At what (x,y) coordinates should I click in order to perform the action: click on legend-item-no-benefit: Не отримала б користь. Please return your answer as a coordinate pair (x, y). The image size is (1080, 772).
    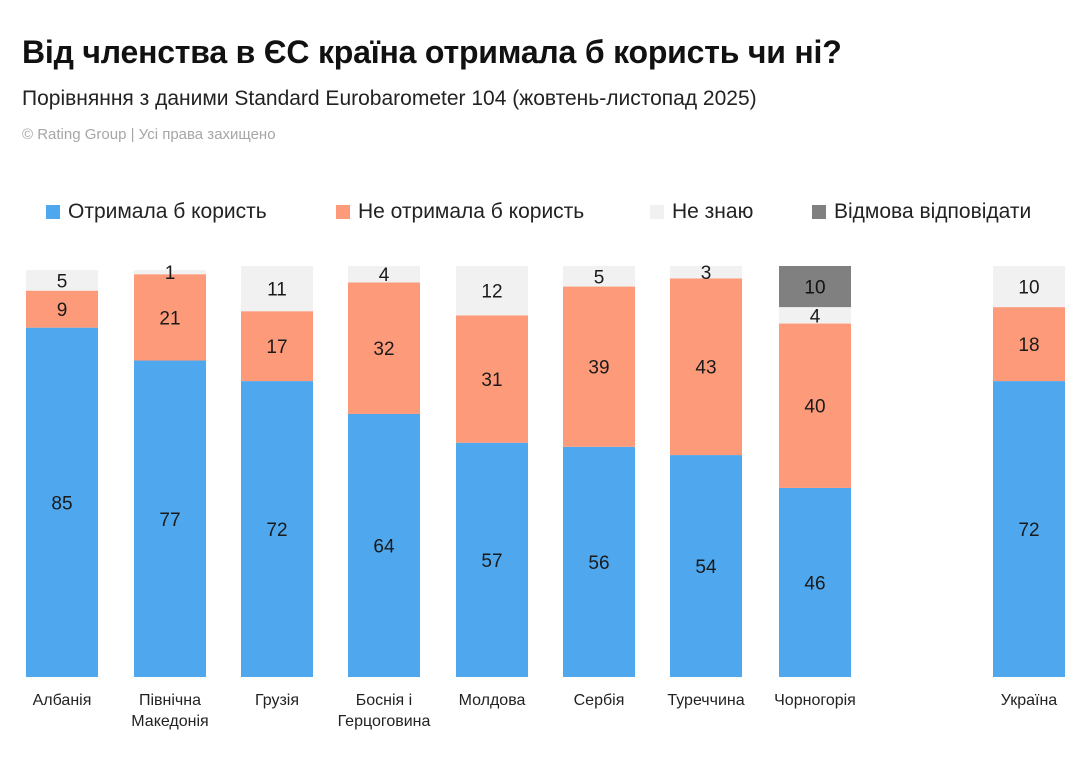
    Looking at the image, I should click on (460, 212).